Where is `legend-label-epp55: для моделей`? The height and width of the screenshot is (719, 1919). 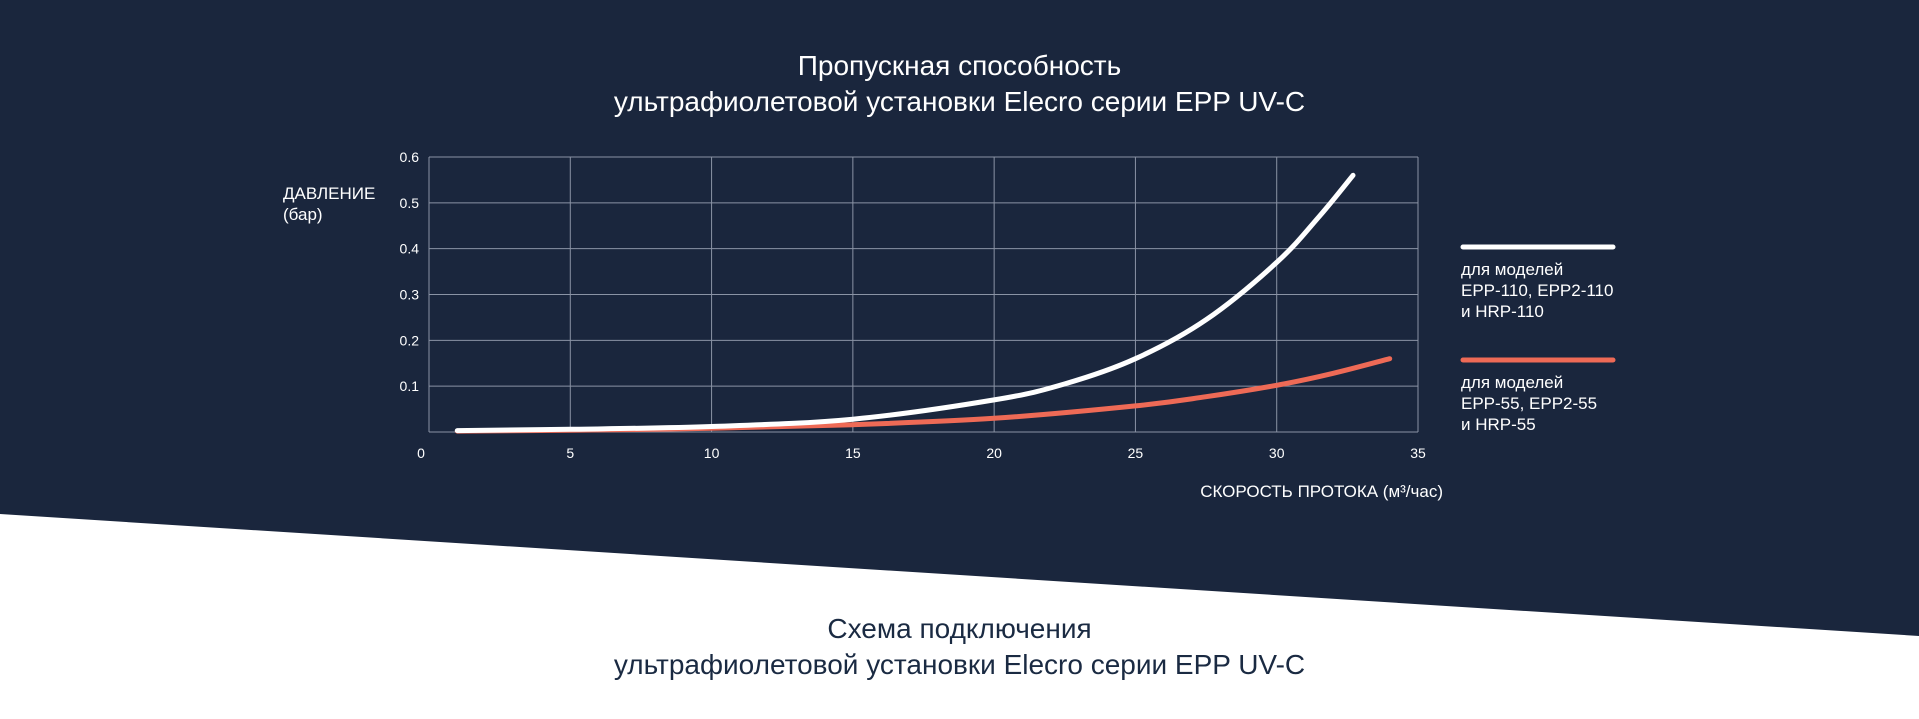 legend-label-epp55: для моделей is located at coordinates (1512, 382).